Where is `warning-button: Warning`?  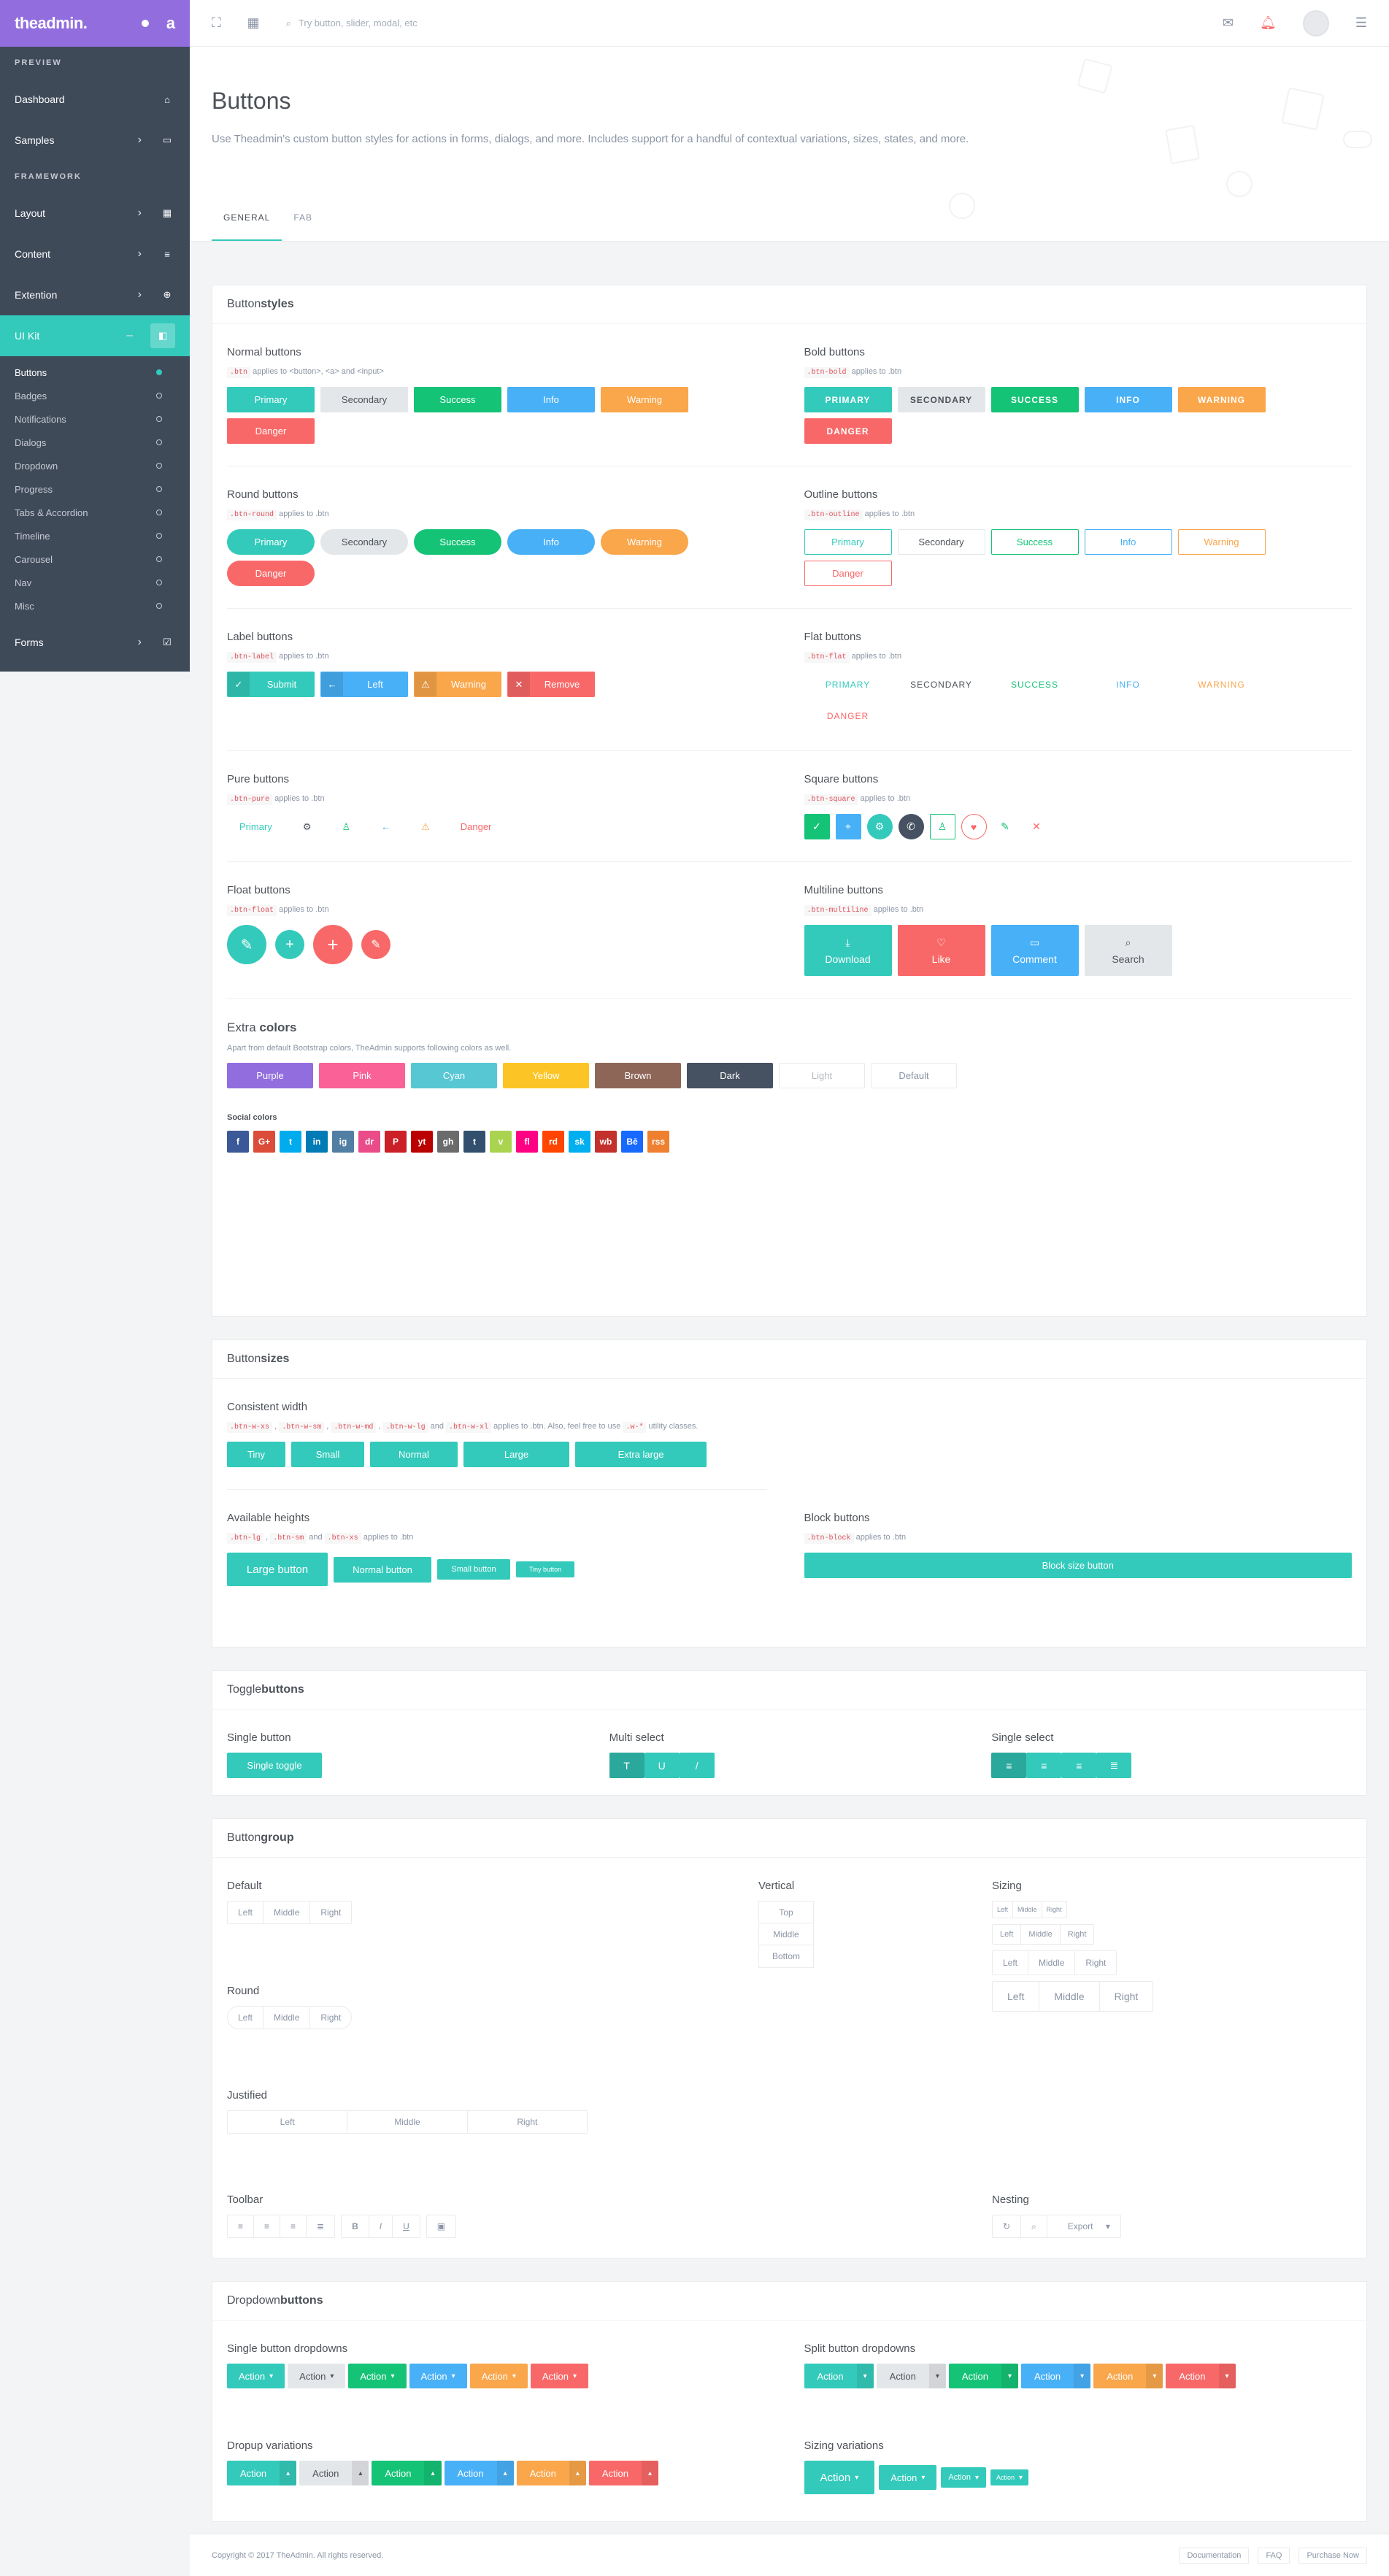 warning-button: Warning is located at coordinates (644, 542).